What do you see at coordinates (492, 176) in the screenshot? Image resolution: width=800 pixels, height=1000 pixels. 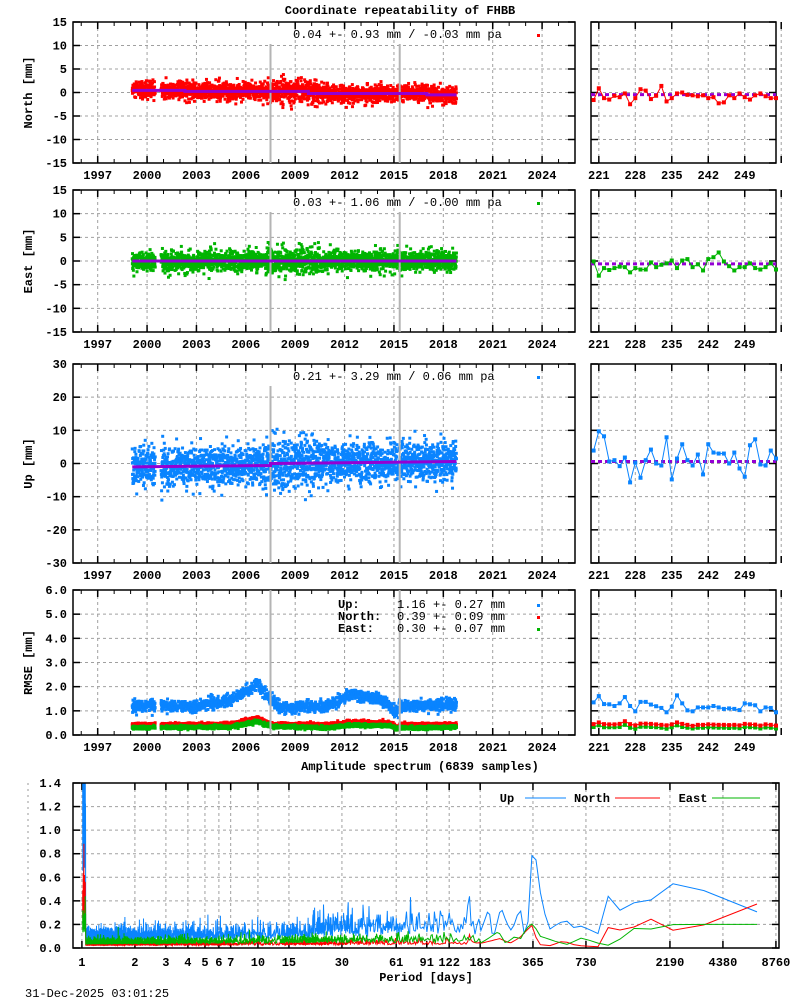 I see `x-tick-label: 2021` at bounding box center [492, 176].